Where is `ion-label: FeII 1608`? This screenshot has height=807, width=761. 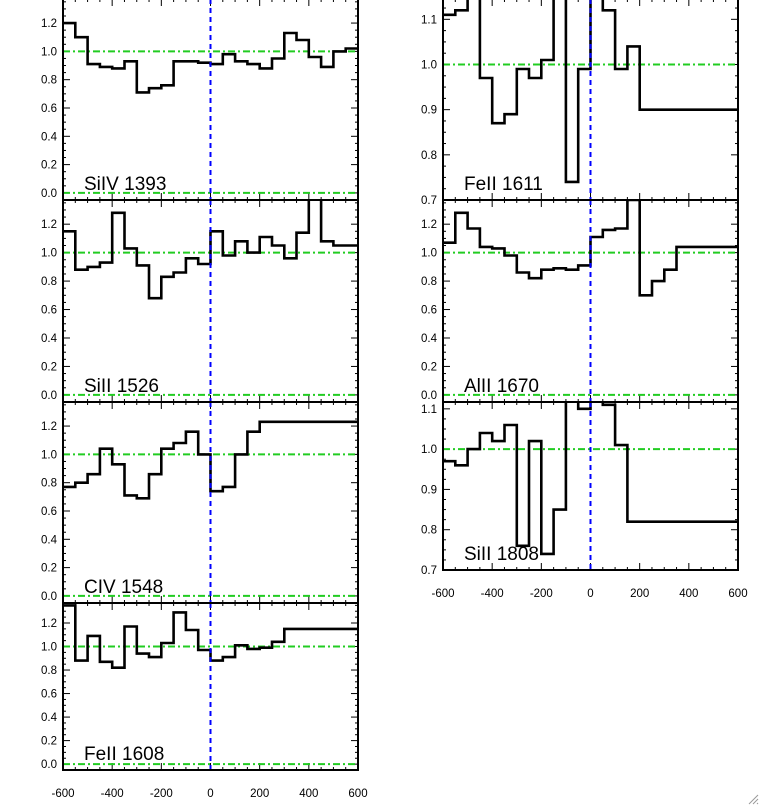 ion-label: FeII 1608 is located at coordinates (124, 754).